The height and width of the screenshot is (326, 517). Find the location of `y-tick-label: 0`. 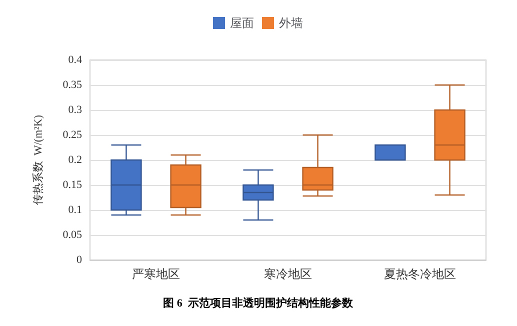

y-tick-label: 0 is located at coordinates (79, 260).